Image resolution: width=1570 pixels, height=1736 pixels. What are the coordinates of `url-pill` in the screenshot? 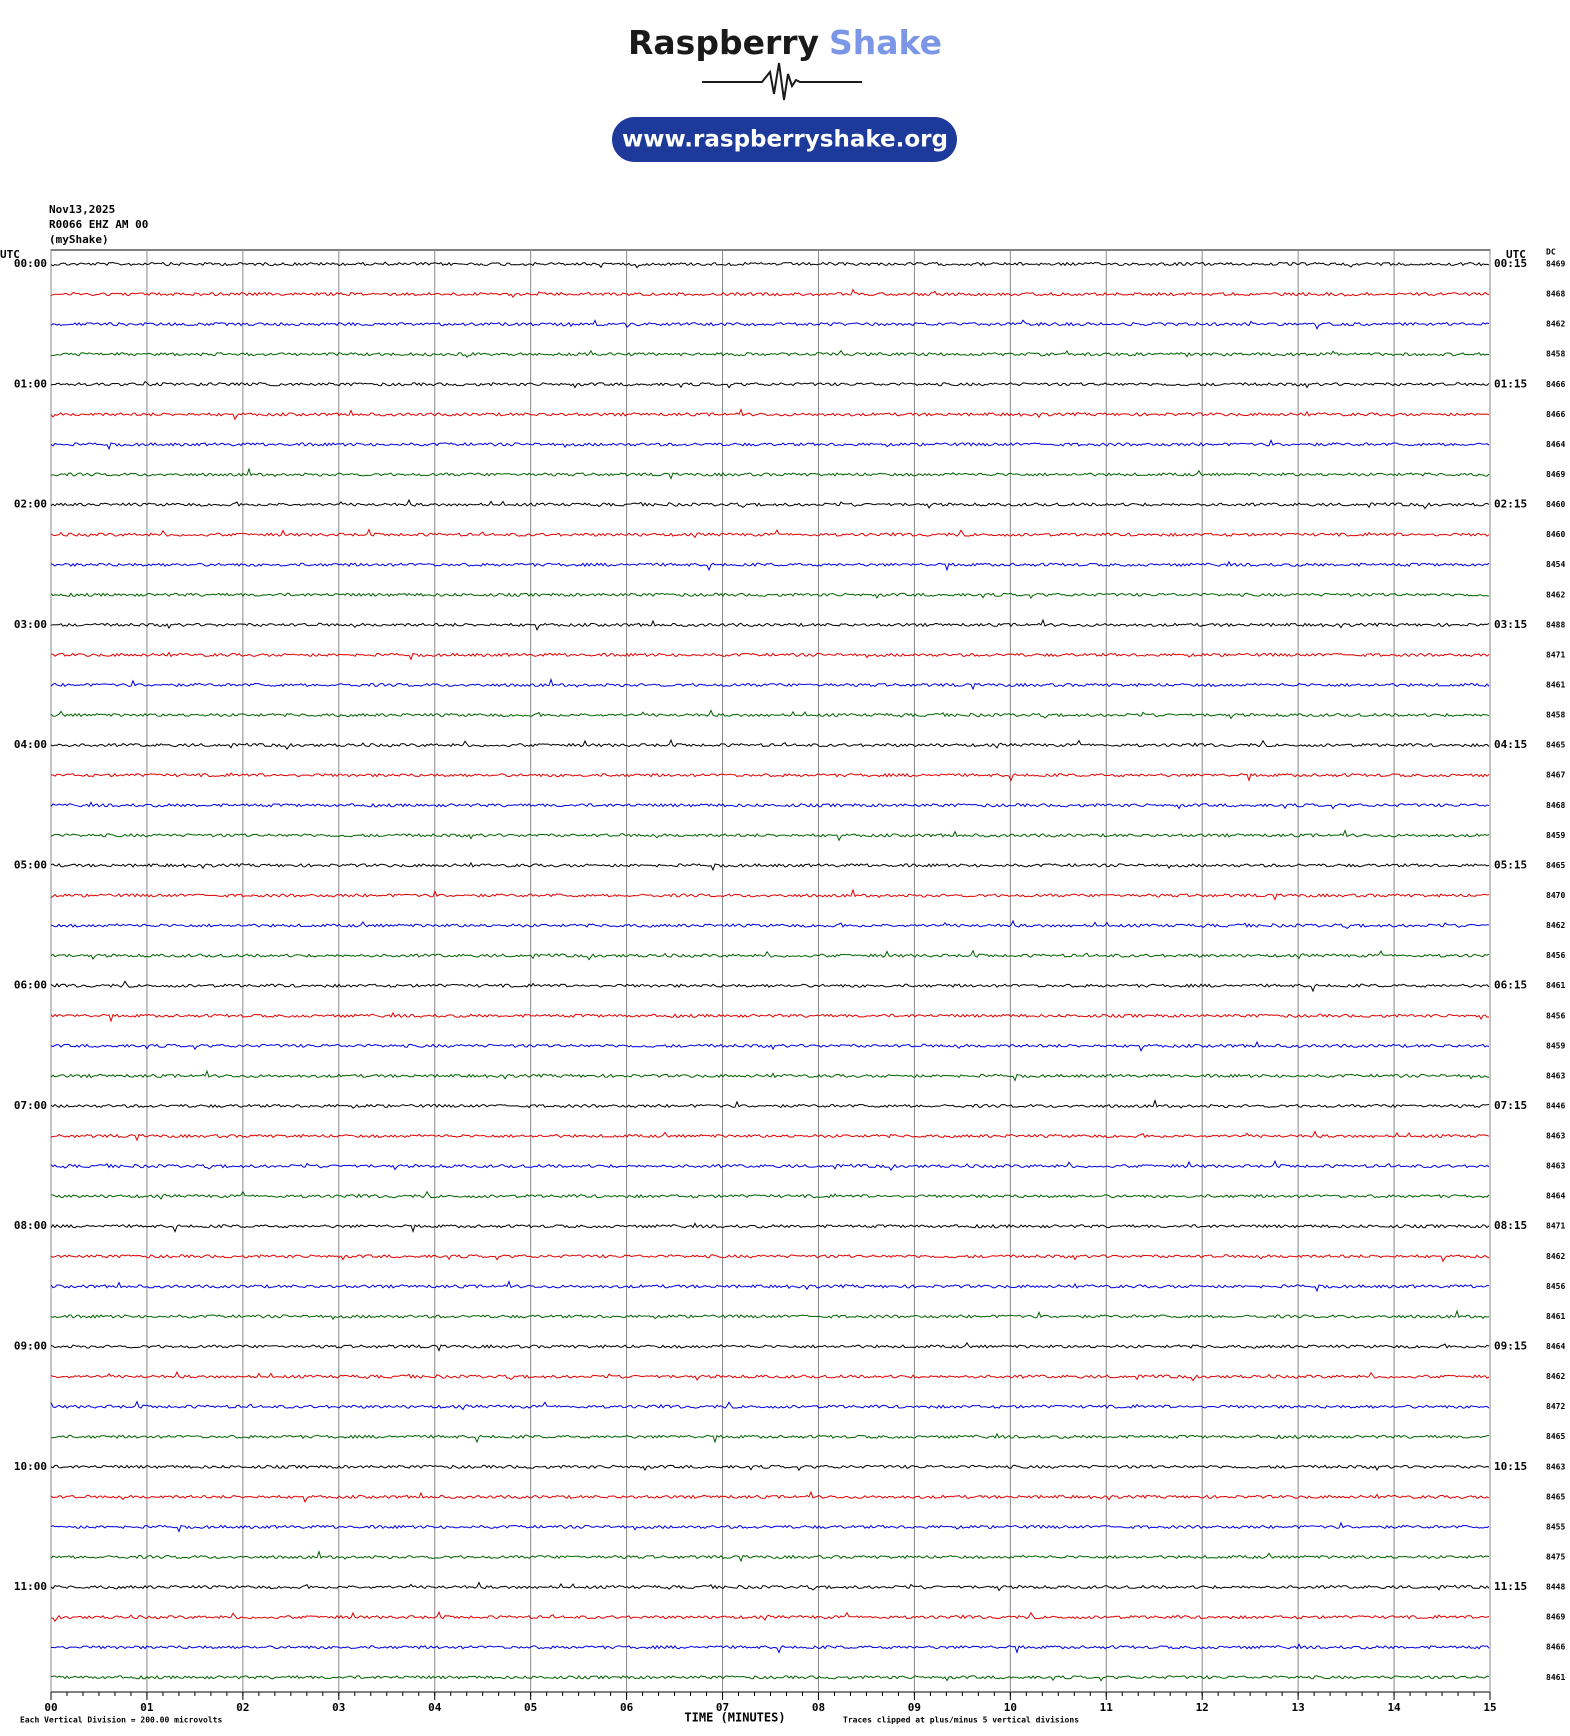 It's located at (784, 139).